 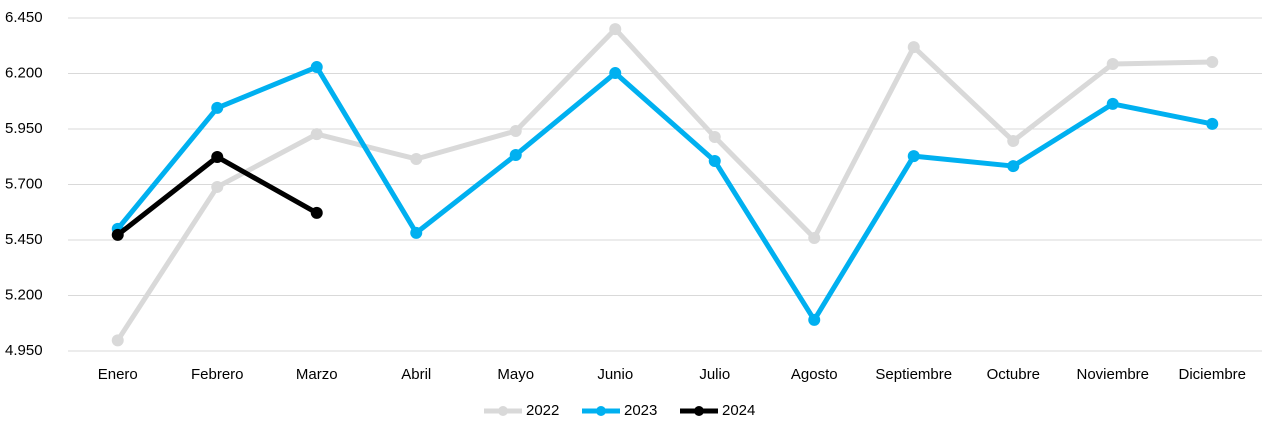 What do you see at coordinates (118, 374) in the screenshot?
I see `x-tick-label: Enero` at bounding box center [118, 374].